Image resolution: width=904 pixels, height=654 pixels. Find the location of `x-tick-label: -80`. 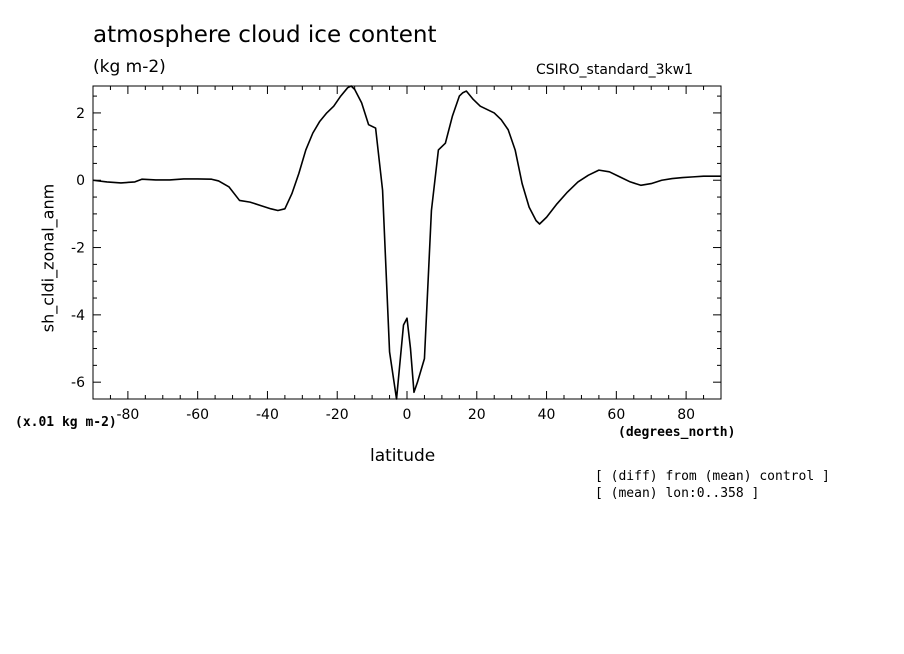

x-tick-label: -80 is located at coordinates (127, 415).